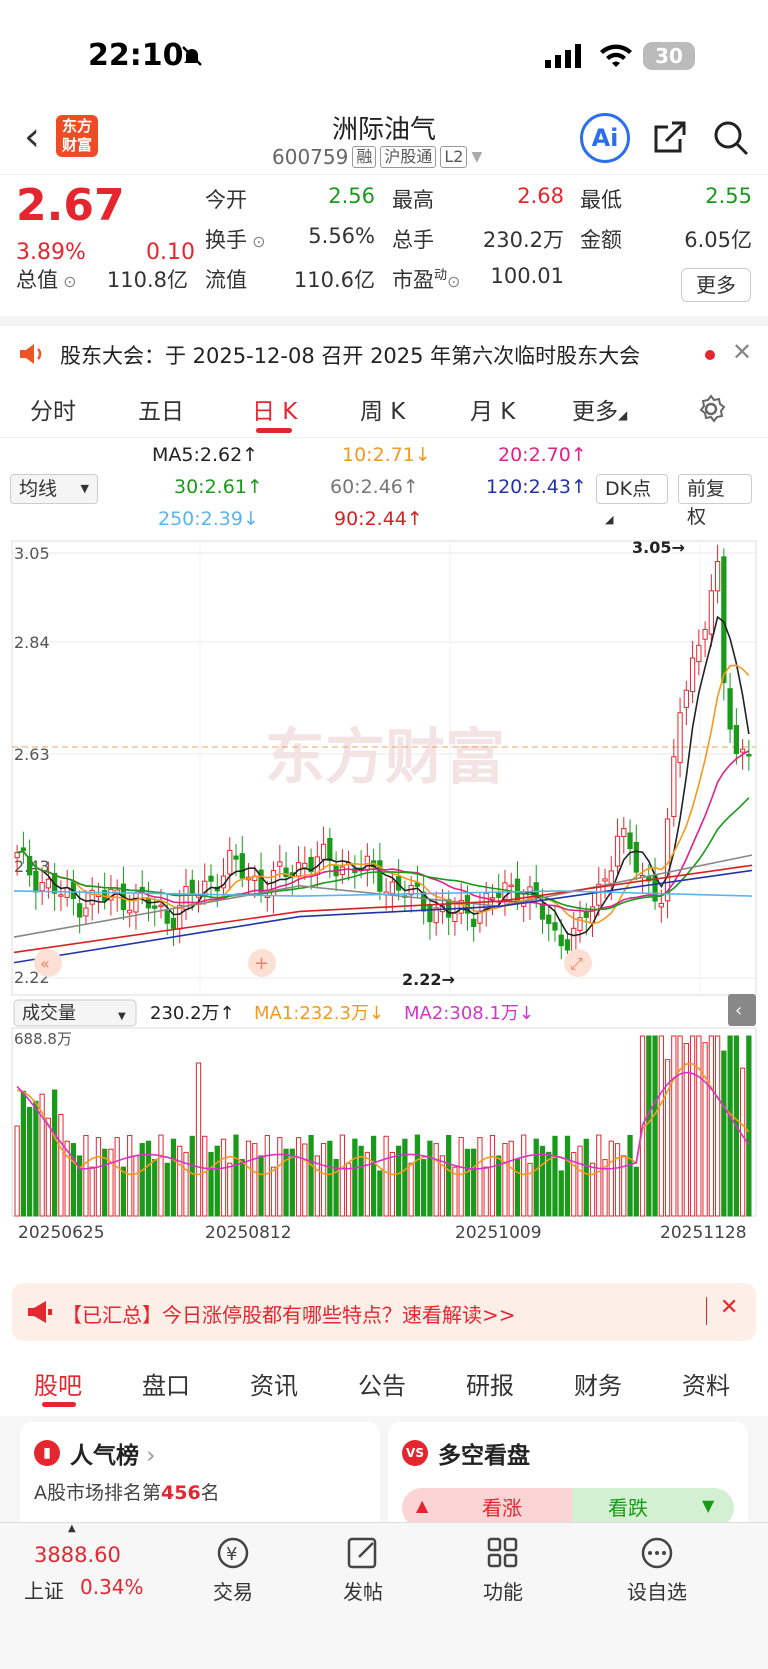 Image resolution: width=768 pixels, height=1669 pixels. Describe the element at coordinates (568, 1477) in the screenshot. I see `bull-bear-card: VS 多空看盘 ▲ 看涨 看跌 ▼` at that location.